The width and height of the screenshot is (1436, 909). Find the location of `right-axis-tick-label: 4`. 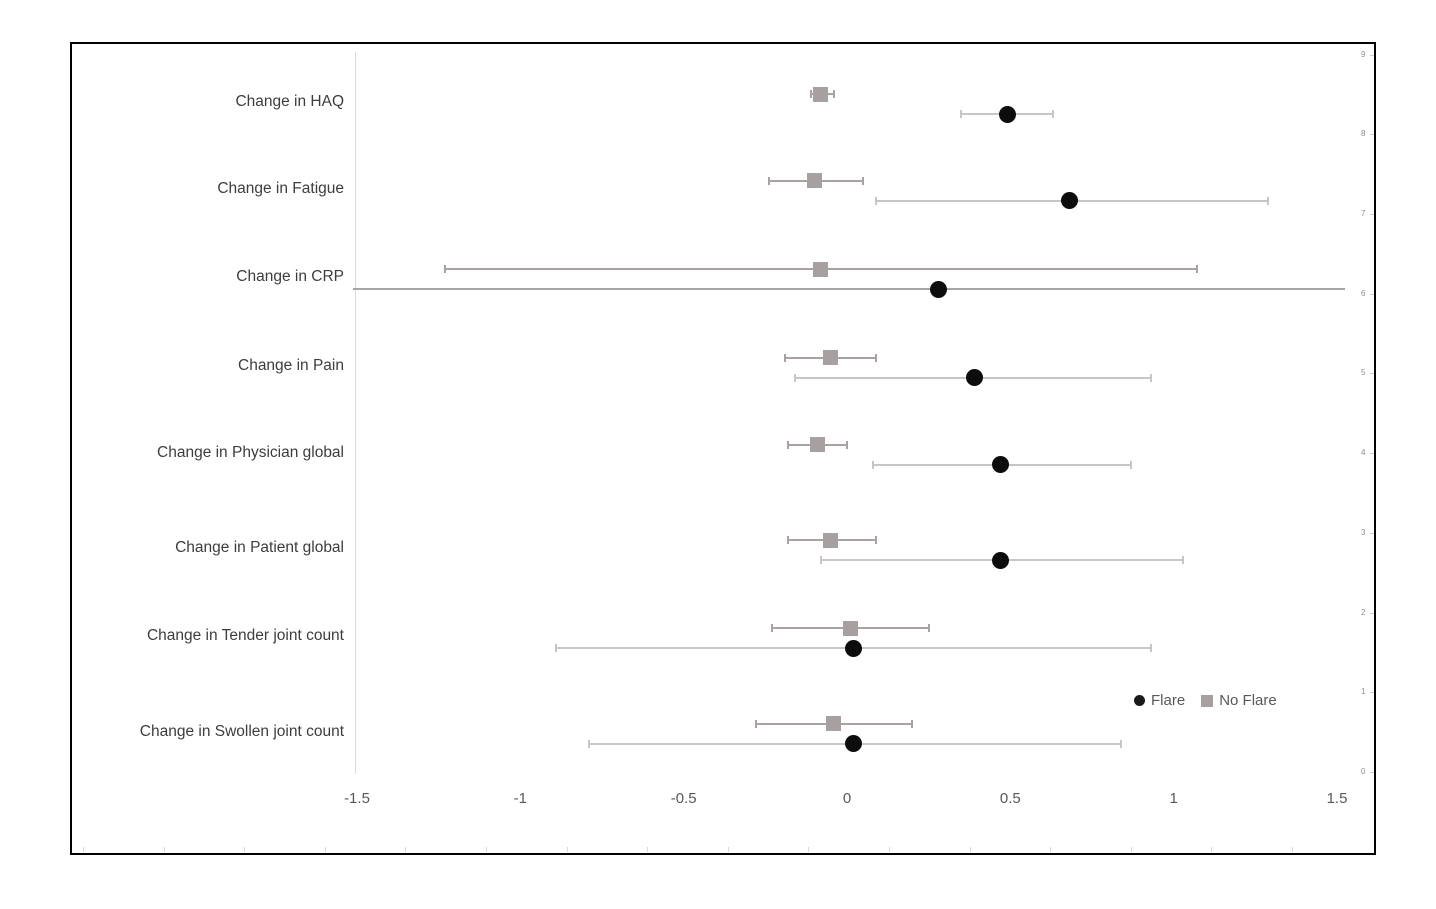

right-axis-tick-label: 4 is located at coordinates (1363, 453).